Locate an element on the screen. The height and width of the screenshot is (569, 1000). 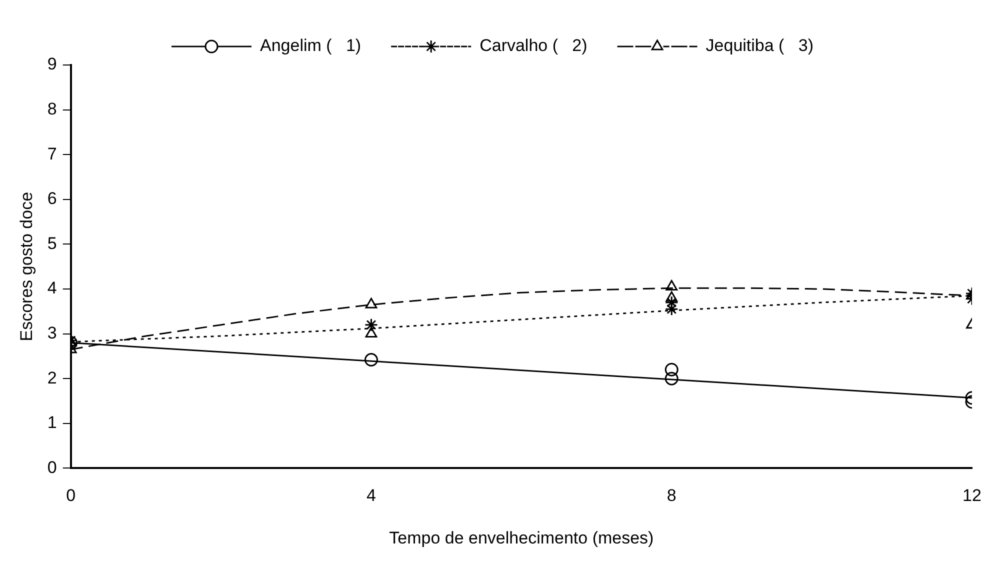
y-tick-label: 5 is located at coordinates (52, 243).